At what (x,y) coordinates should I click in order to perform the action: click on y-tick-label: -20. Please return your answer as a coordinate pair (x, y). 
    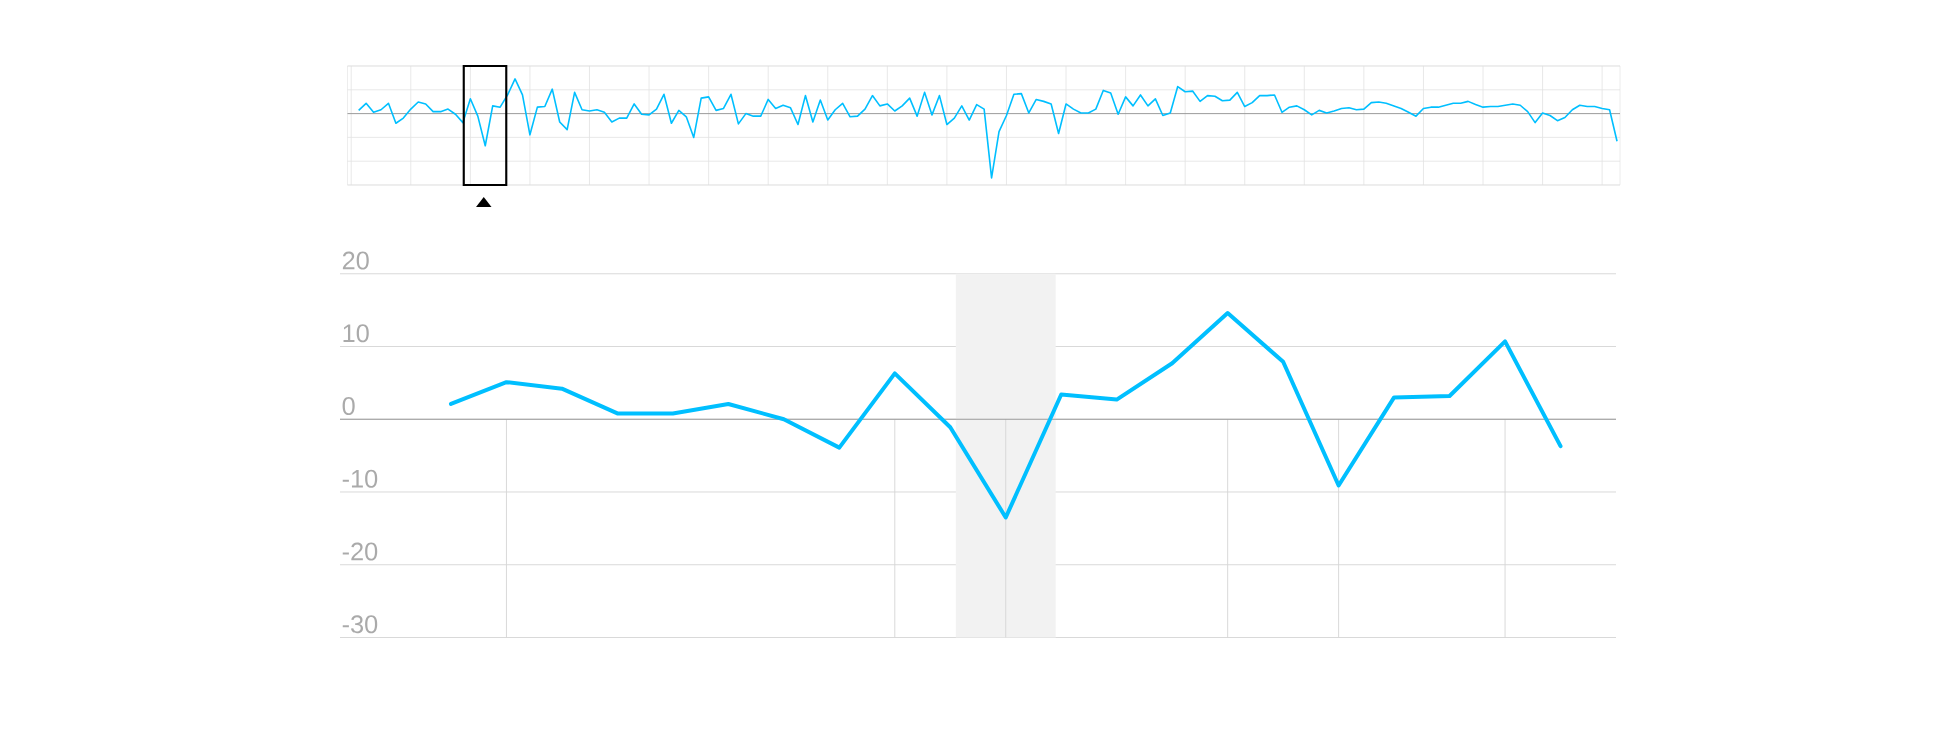
    Looking at the image, I should click on (360, 551).